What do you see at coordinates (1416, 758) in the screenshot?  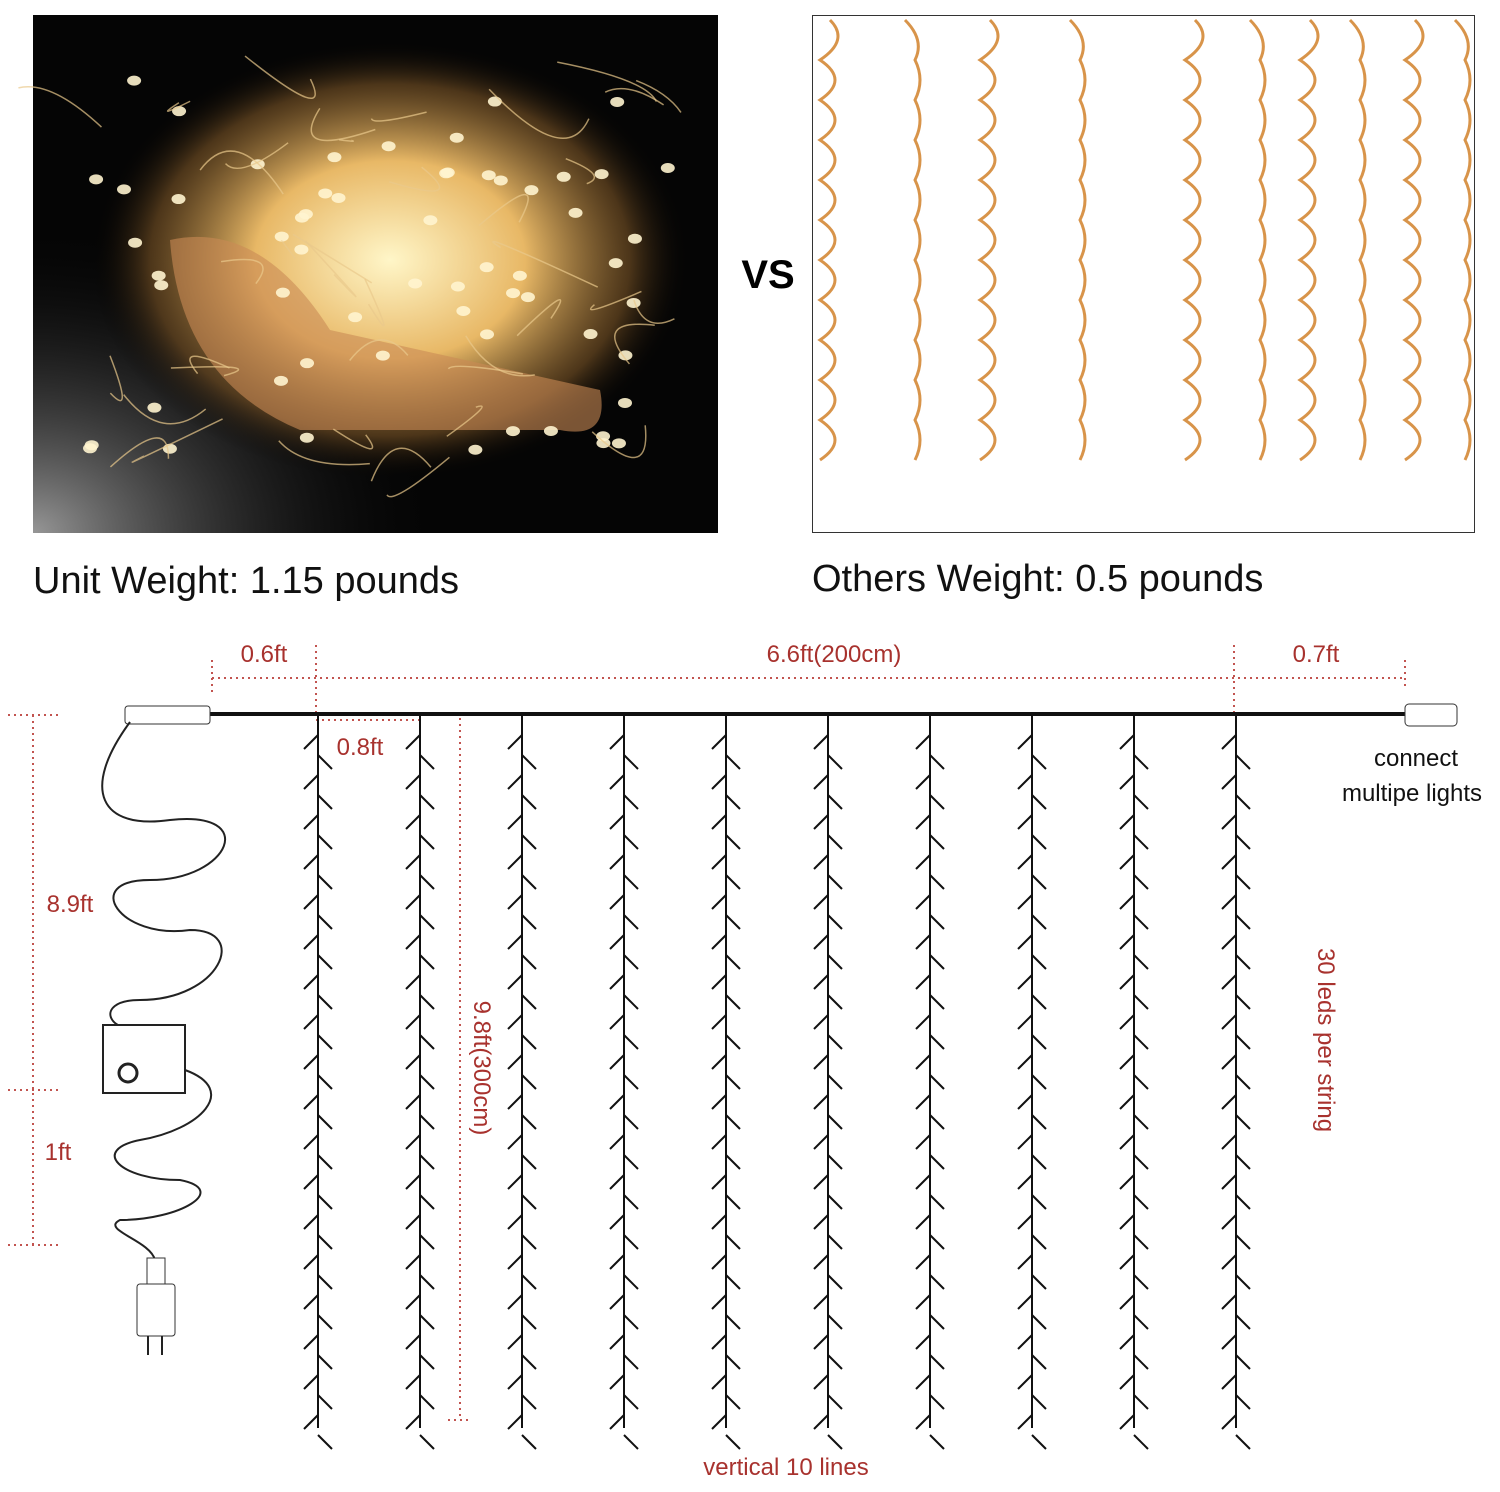 I see `connect-label: connect` at bounding box center [1416, 758].